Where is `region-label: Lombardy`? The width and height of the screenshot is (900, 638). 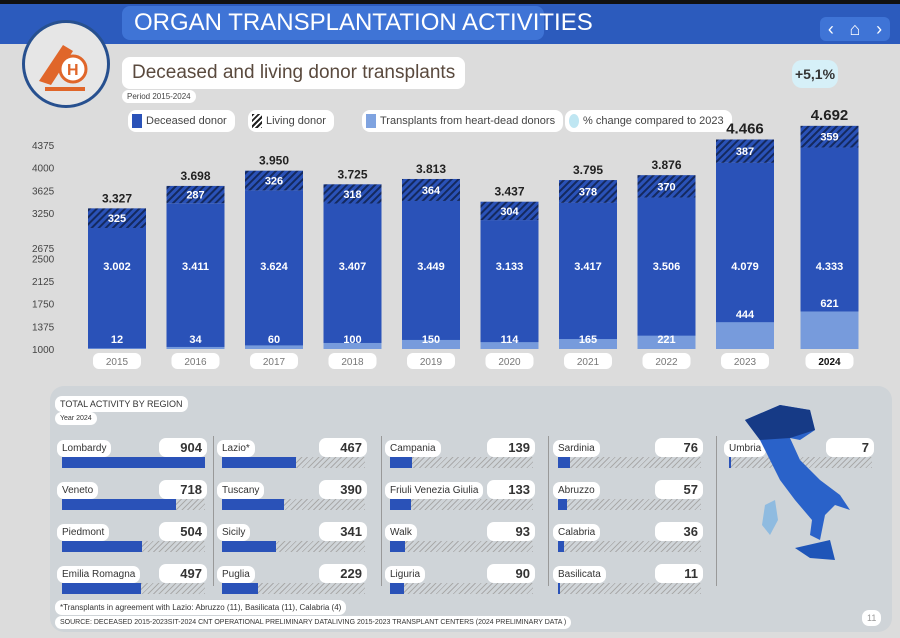
region-label: Lombardy is located at coordinates (84, 448).